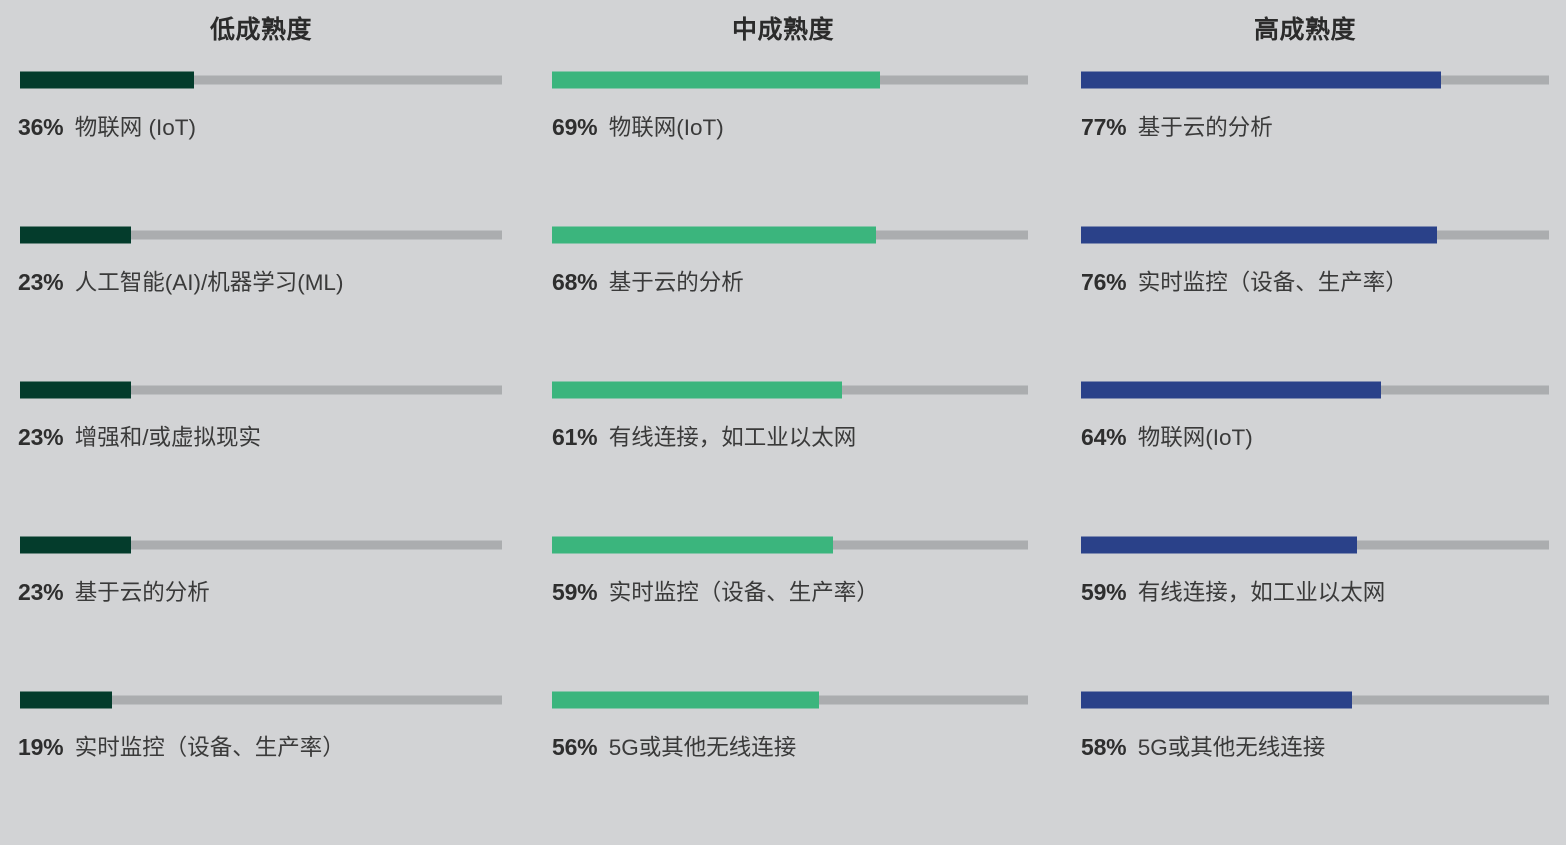  What do you see at coordinates (783, 147) in the screenshot?
I see `bar-row: 69% 物联网(IoT)` at bounding box center [783, 147].